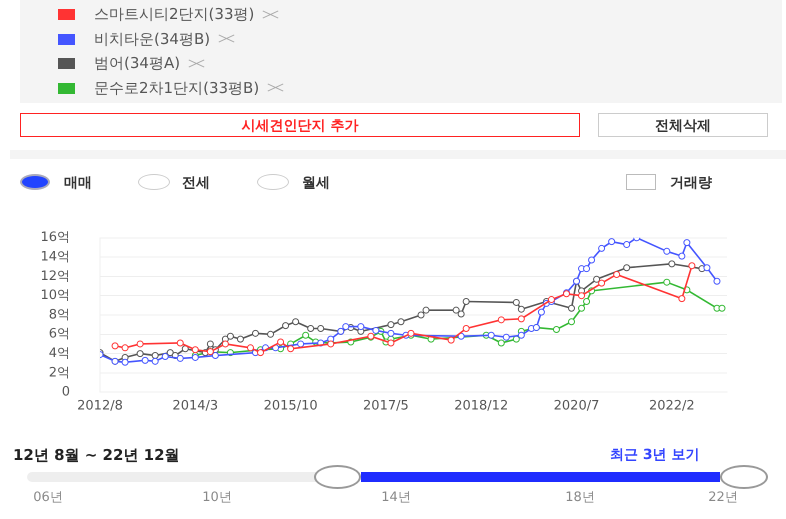  I want to click on x-tick-label: 2017/5, so click(386, 406).